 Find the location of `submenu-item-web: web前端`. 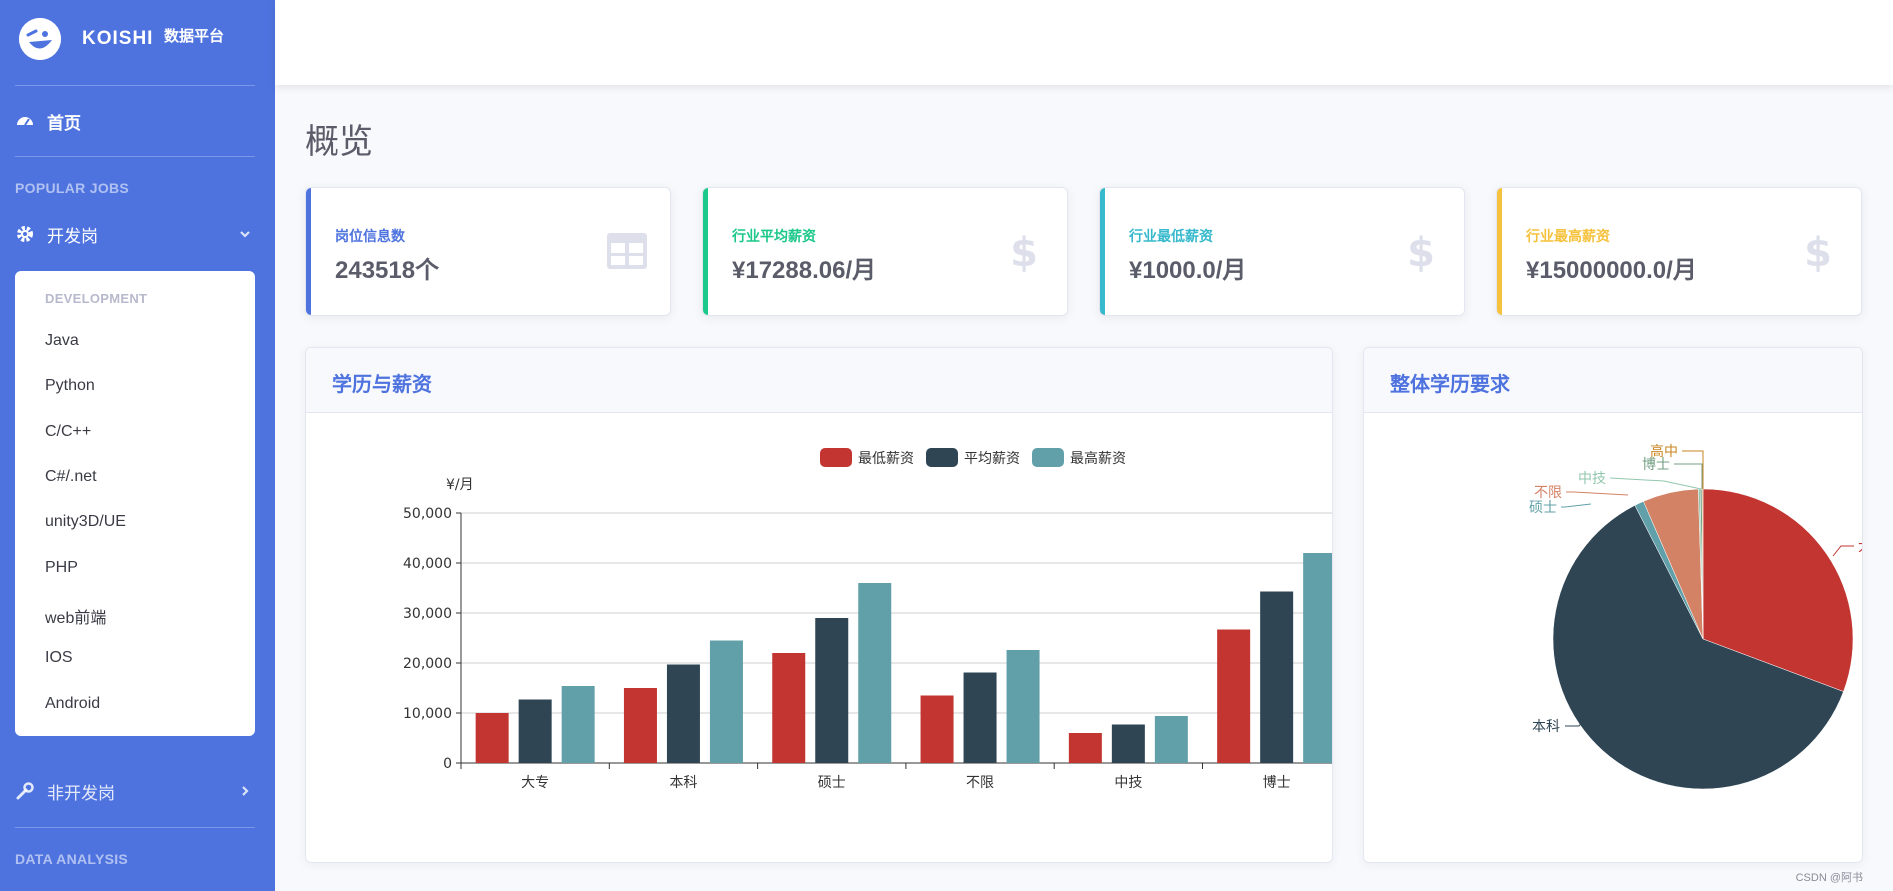

submenu-item-web: web前端 is located at coordinates (76, 618).